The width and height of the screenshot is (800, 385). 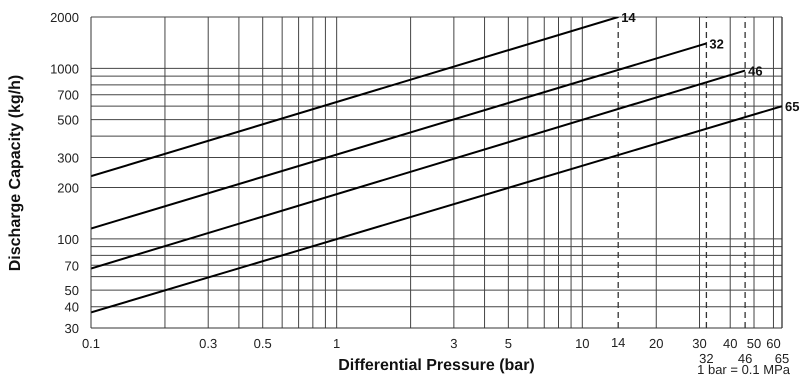 I want to click on x-tick-label: 5, so click(x=508, y=343).